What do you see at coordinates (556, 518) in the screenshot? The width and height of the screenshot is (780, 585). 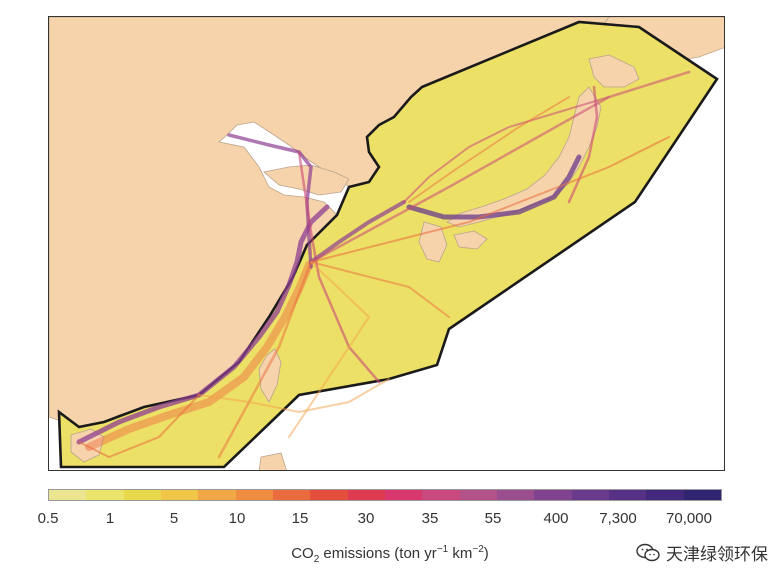 I see `colorbar-tick-label: 400` at bounding box center [556, 518].